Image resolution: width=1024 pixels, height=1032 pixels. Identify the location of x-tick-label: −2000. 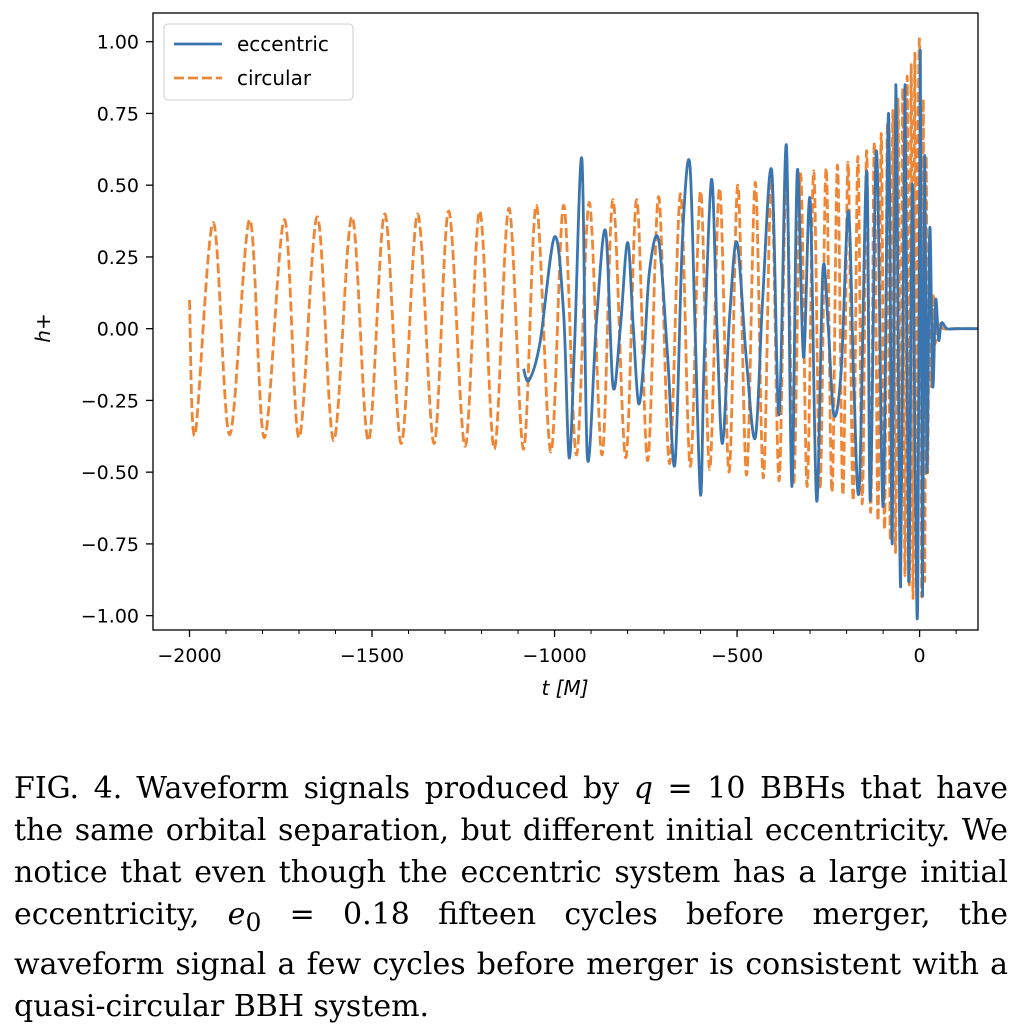
(189, 656).